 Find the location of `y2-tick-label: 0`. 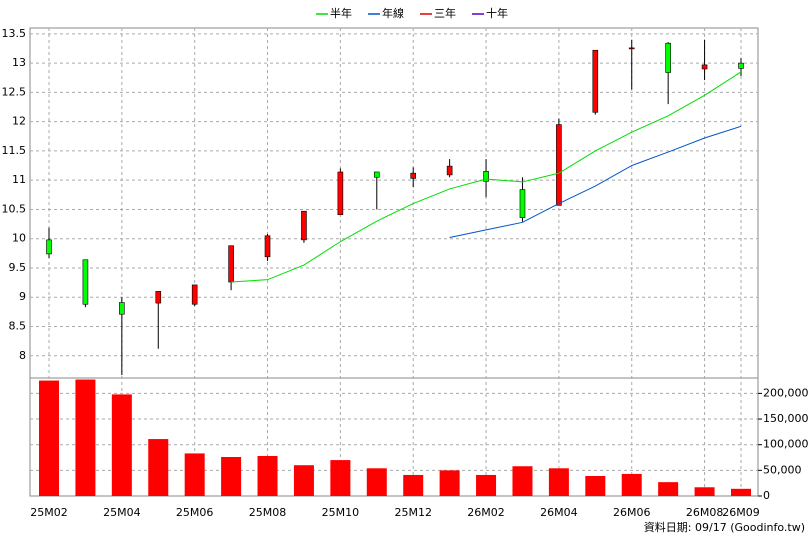

y2-tick-label: 0 is located at coordinates (766, 495).